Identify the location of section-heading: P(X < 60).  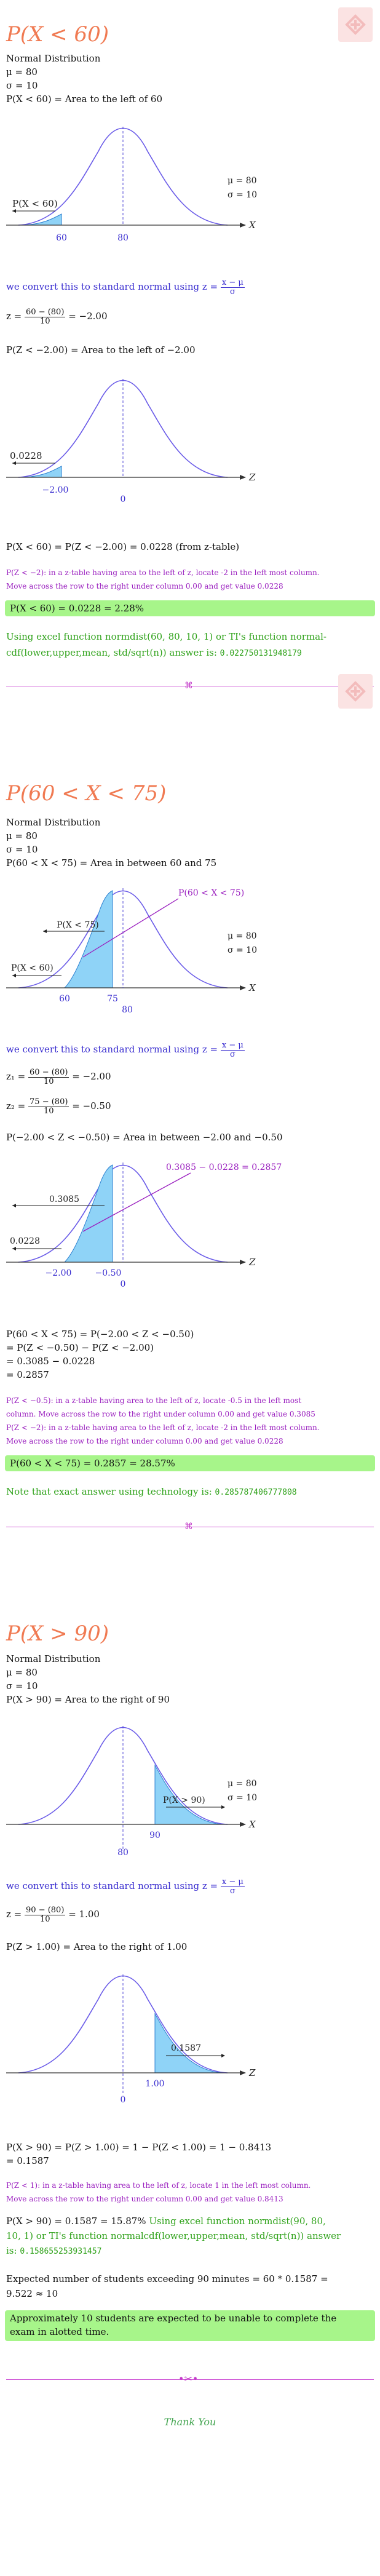
(57, 34).